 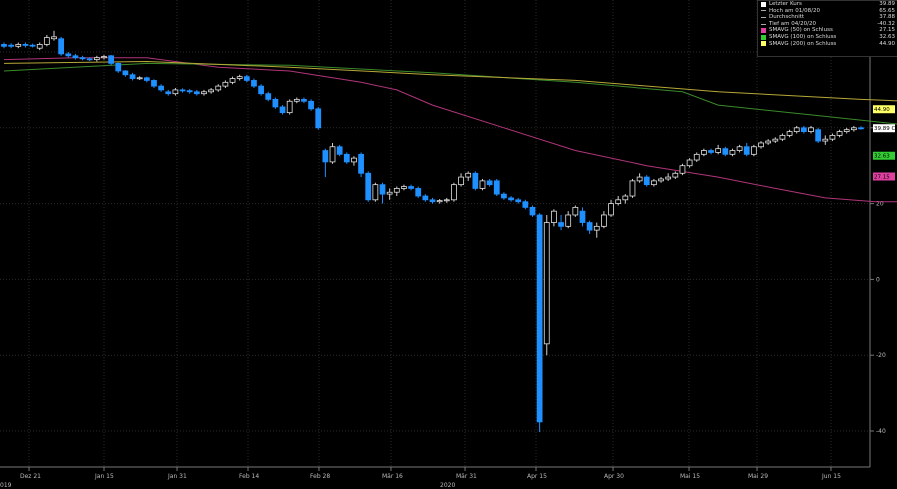 What do you see at coordinates (827, 17) in the screenshot?
I see `legend-row-average: Durchschnitt 37.88` at bounding box center [827, 17].